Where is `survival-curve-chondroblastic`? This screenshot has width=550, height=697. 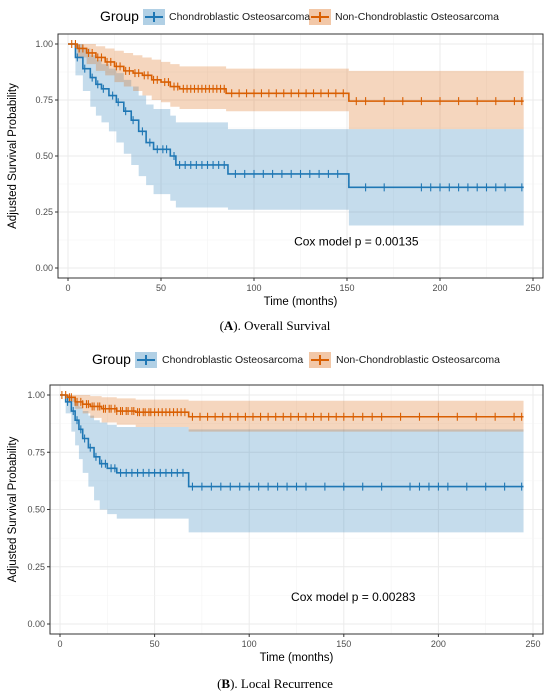 survival-curve-chondroblastic is located at coordinates (292, 441).